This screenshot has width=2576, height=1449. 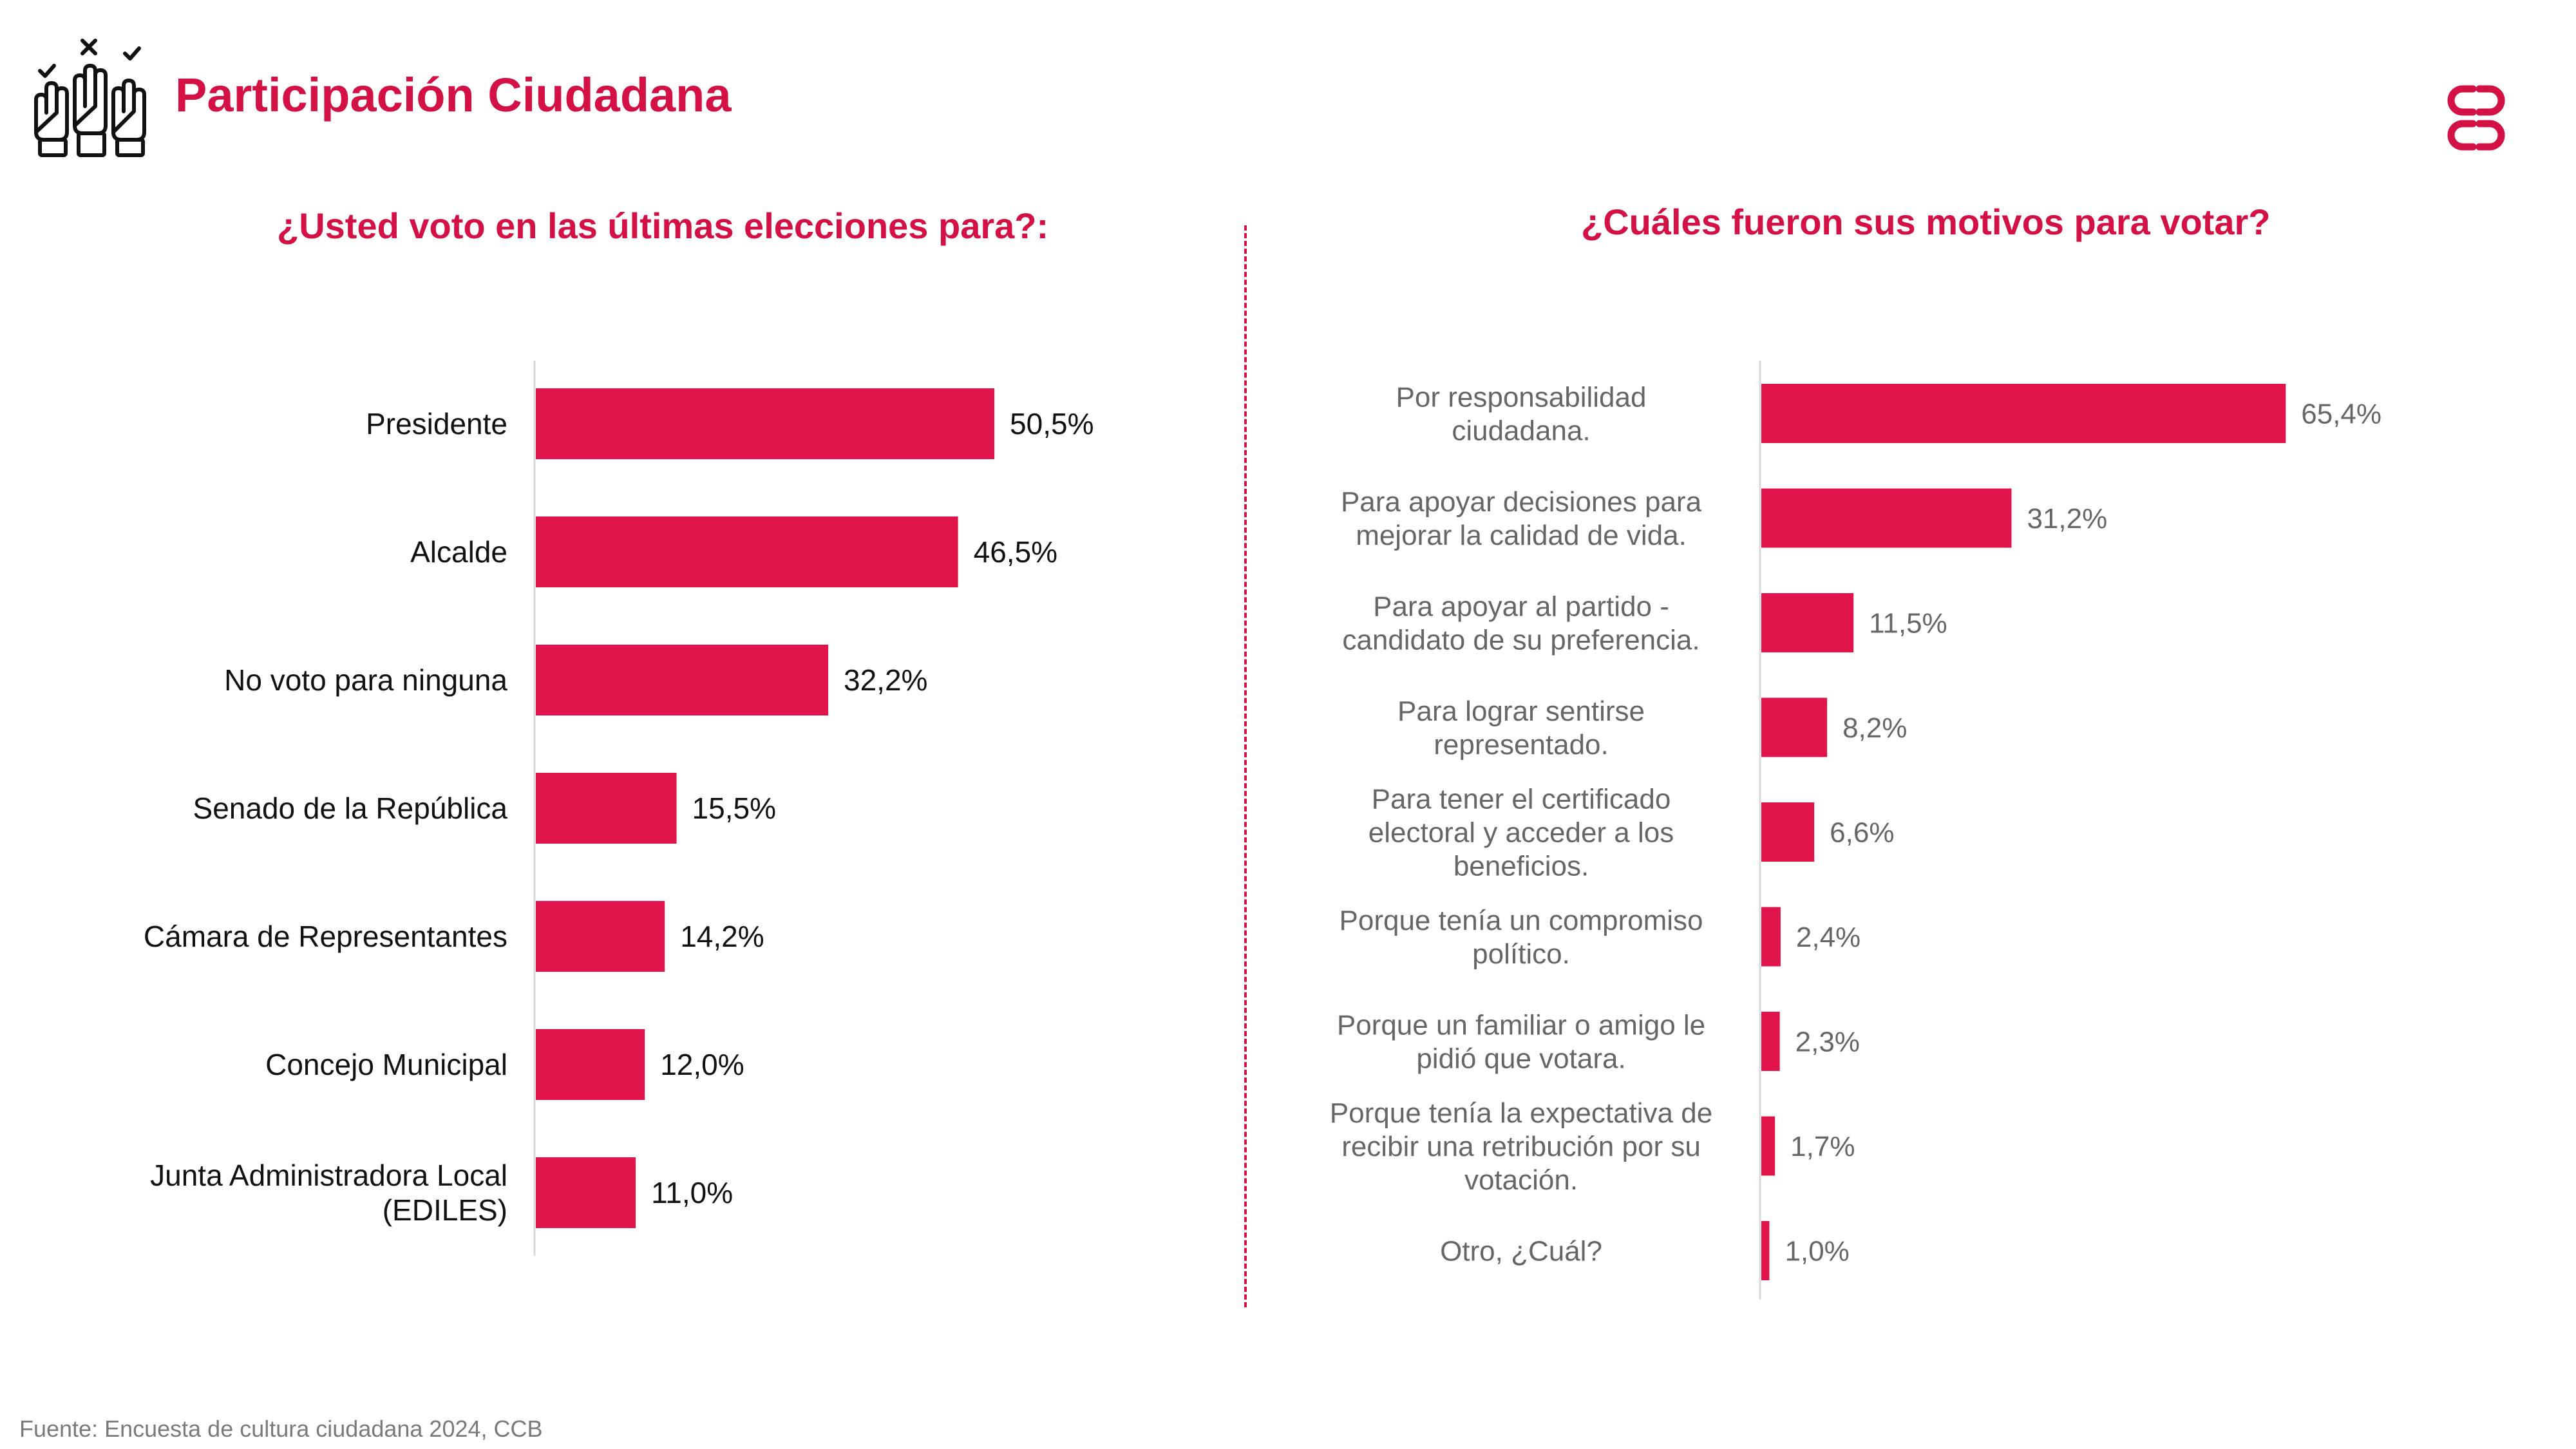 I want to click on left-value-label-6: 11,0%, so click(x=692, y=1192).